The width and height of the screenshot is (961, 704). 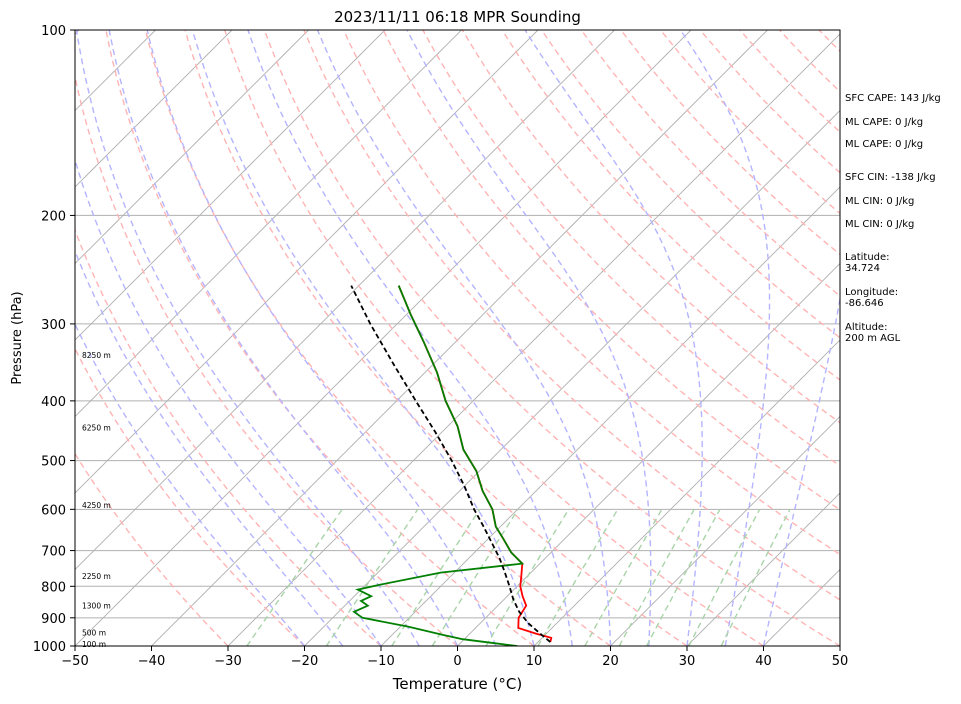 I want to click on latitude-value: 34.724, so click(x=862, y=268).